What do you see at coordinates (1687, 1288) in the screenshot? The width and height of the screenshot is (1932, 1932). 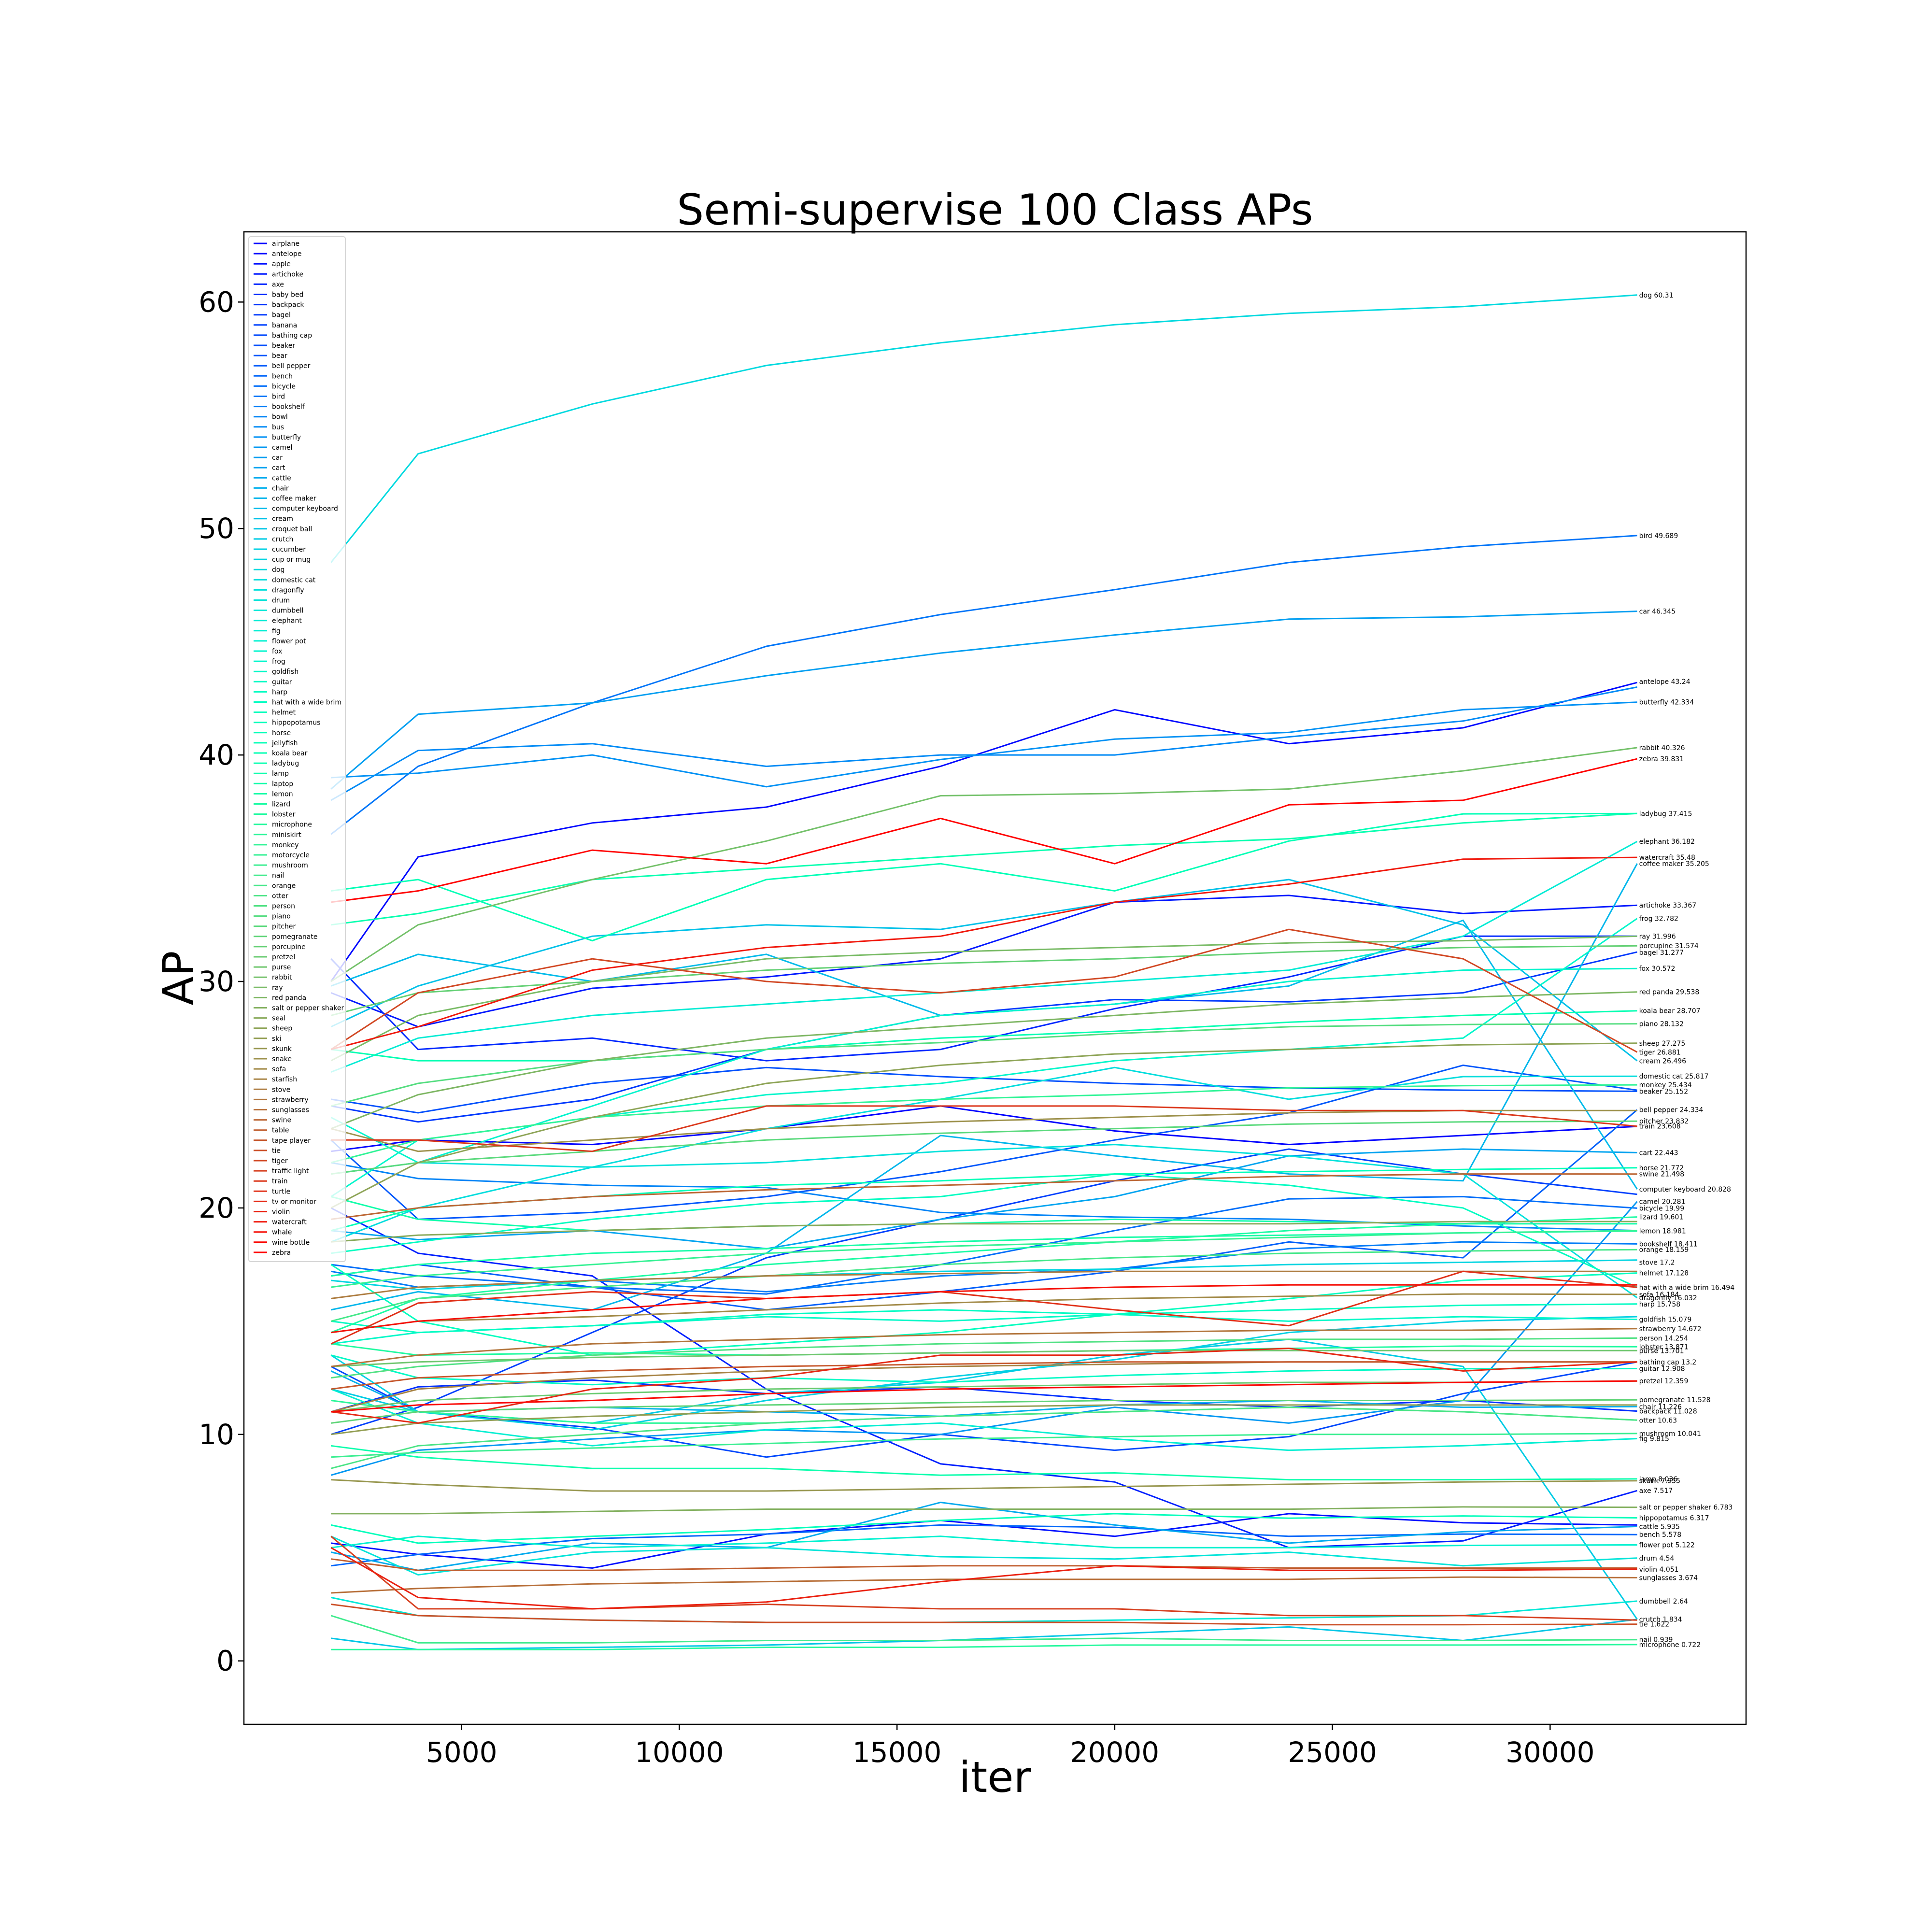 I see `end-value-label: hat with a wide brim 16.494` at bounding box center [1687, 1288].